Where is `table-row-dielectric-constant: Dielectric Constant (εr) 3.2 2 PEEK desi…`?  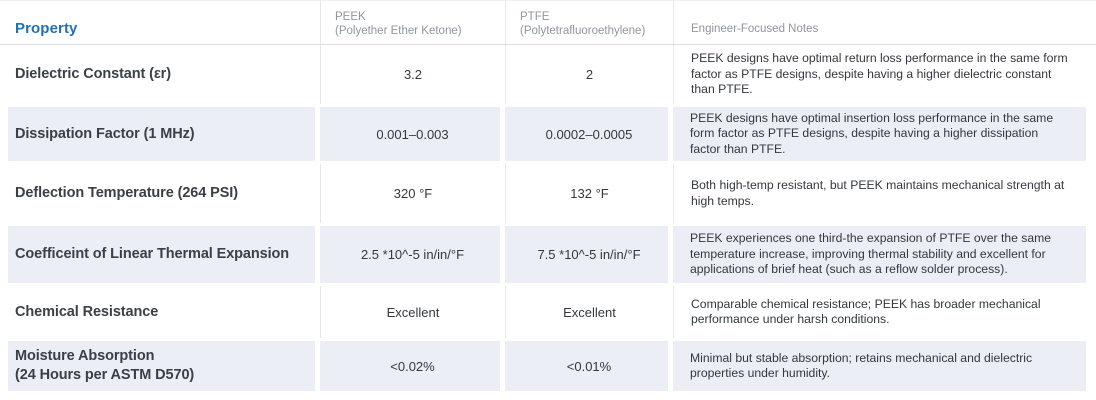 table-row-dielectric-constant: Dielectric Constant (εr) 3.2 2 PEEK desi… is located at coordinates (548, 74).